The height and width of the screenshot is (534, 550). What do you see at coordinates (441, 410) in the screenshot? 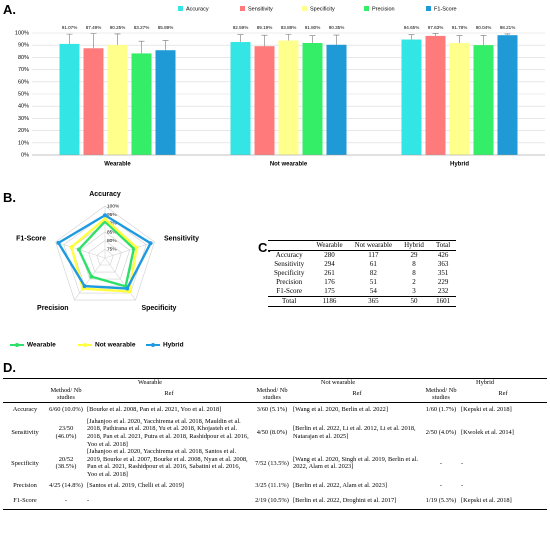
I see `method-cell: 1/60 (1.7%)` at bounding box center [441, 410].